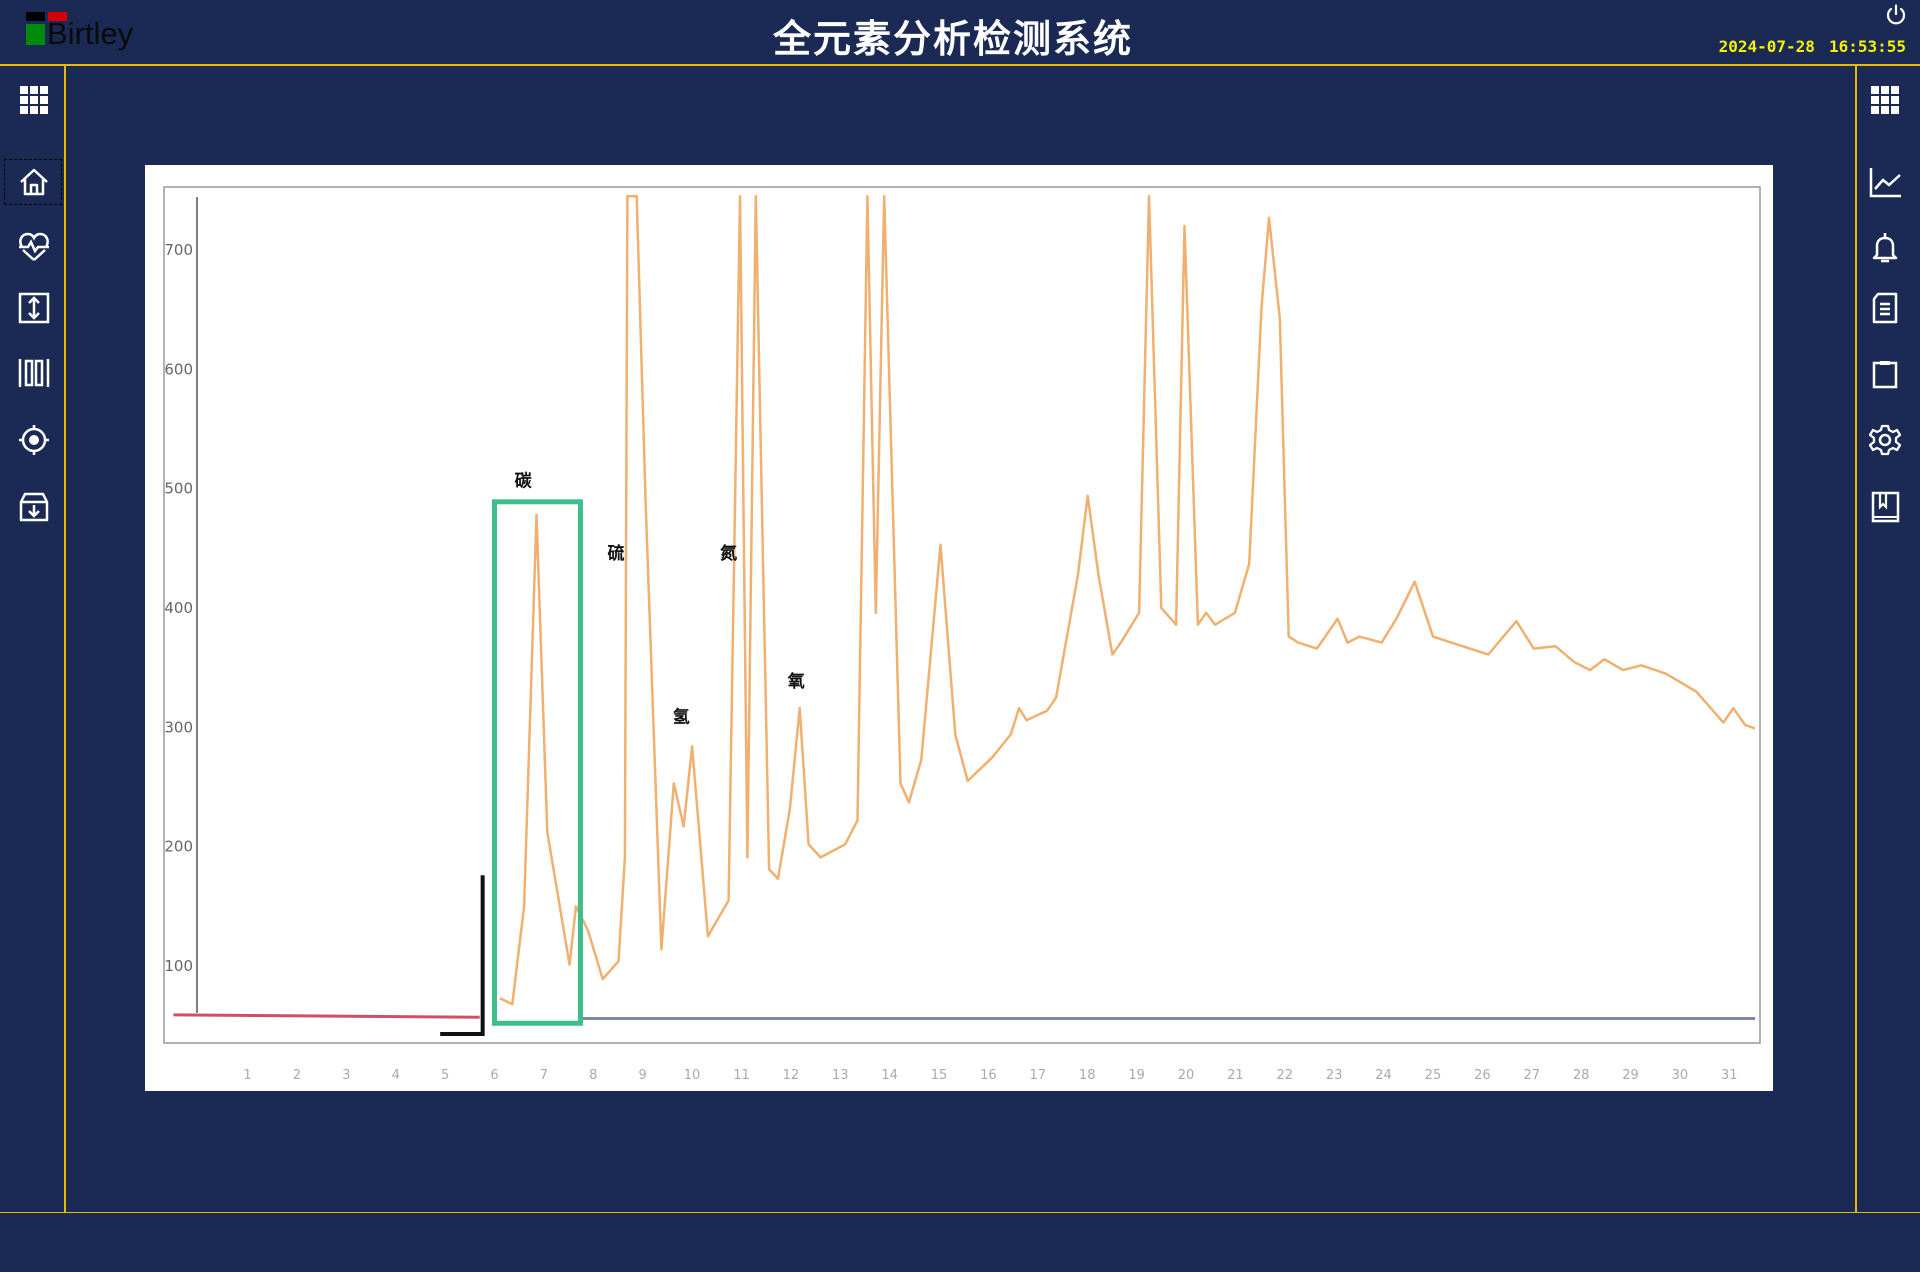 The width and height of the screenshot is (1920, 1272). What do you see at coordinates (840, 1075) in the screenshot?
I see `x-tick-label: 13` at bounding box center [840, 1075].